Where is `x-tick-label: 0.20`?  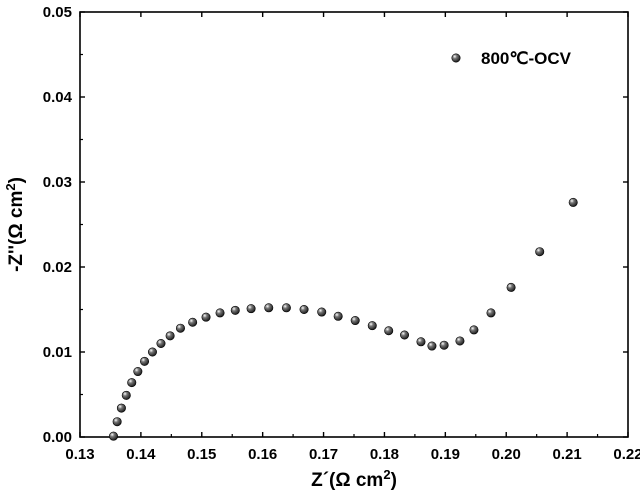 x-tick-label: 0.20 is located at coordinates (506, 454).